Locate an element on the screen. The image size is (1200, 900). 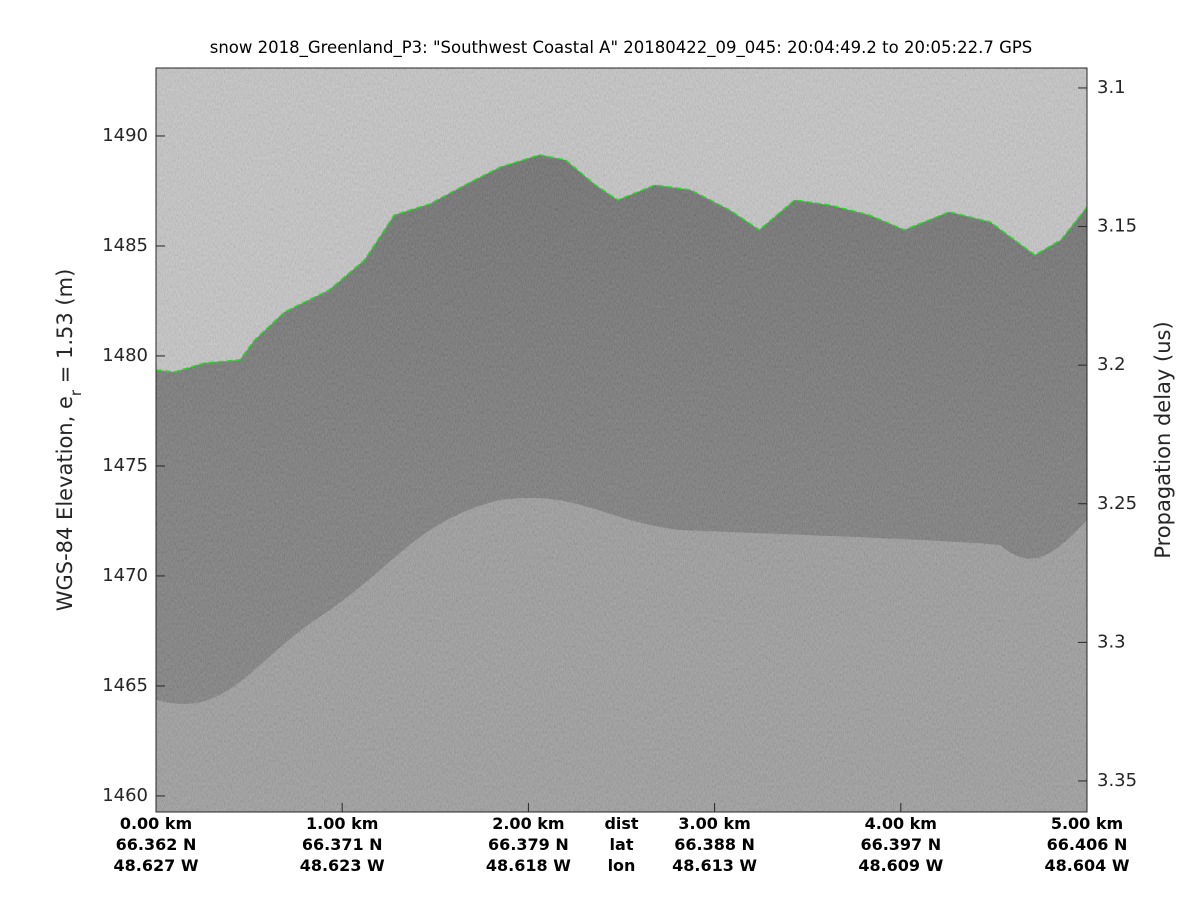
x-tick-lat: 66.371 N is located at coordinates (342, 844).